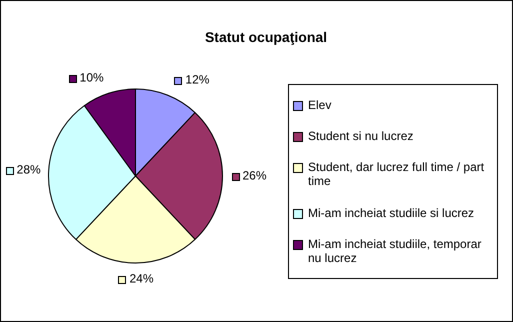  I want to click on data-label: 12%, so click(197, 79).